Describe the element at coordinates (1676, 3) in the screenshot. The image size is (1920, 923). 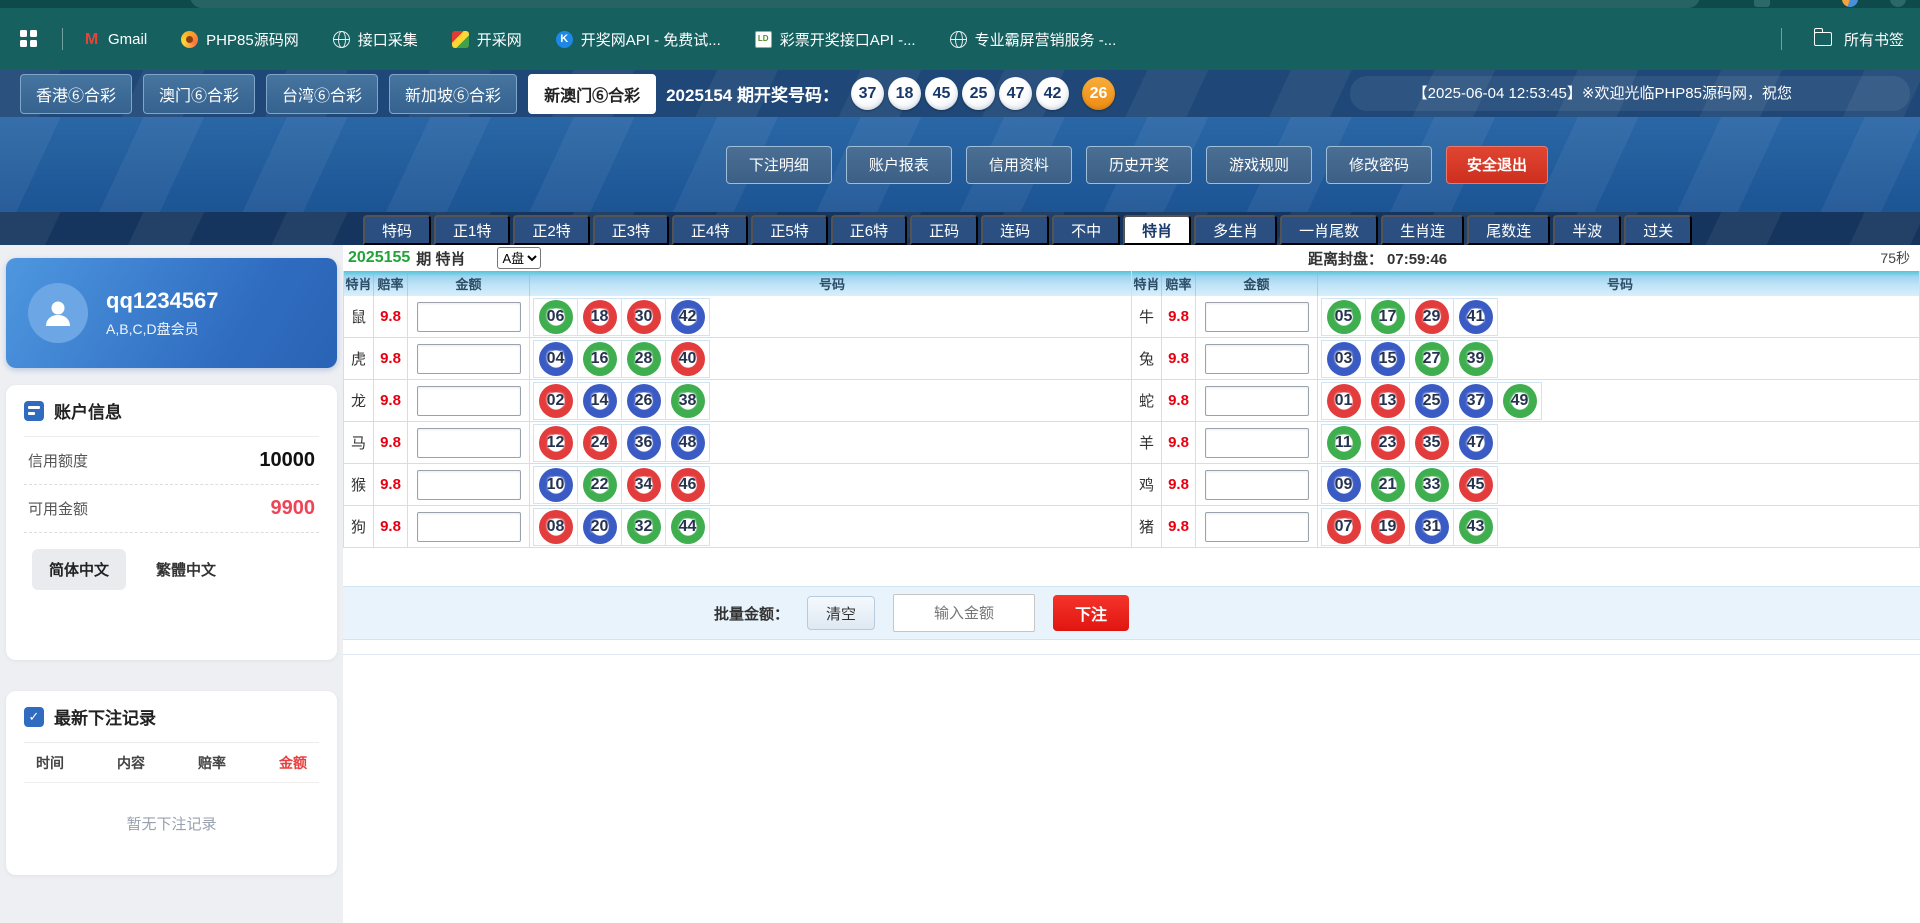
I see `bookmark-star-icon` at that location.